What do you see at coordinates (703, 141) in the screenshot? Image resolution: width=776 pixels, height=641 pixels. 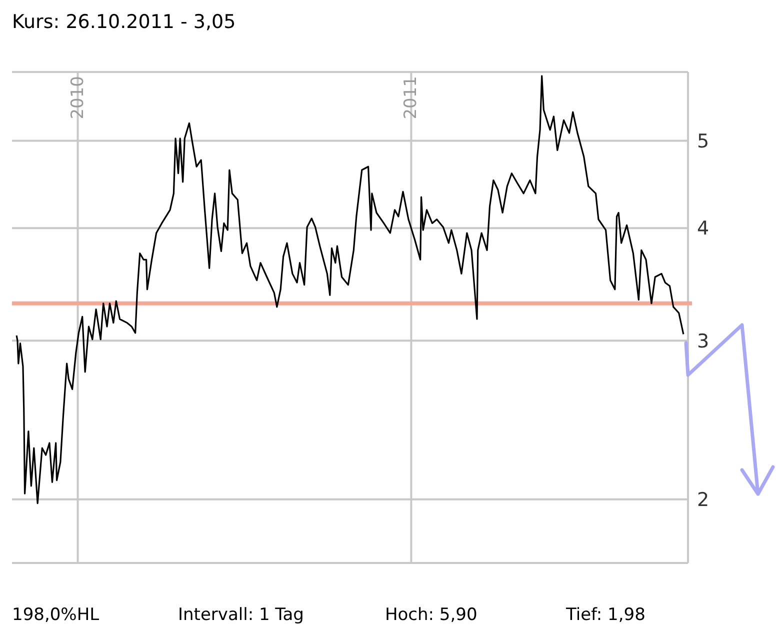 I see `y-tick-label: 5` at bounding box center [703, 141].